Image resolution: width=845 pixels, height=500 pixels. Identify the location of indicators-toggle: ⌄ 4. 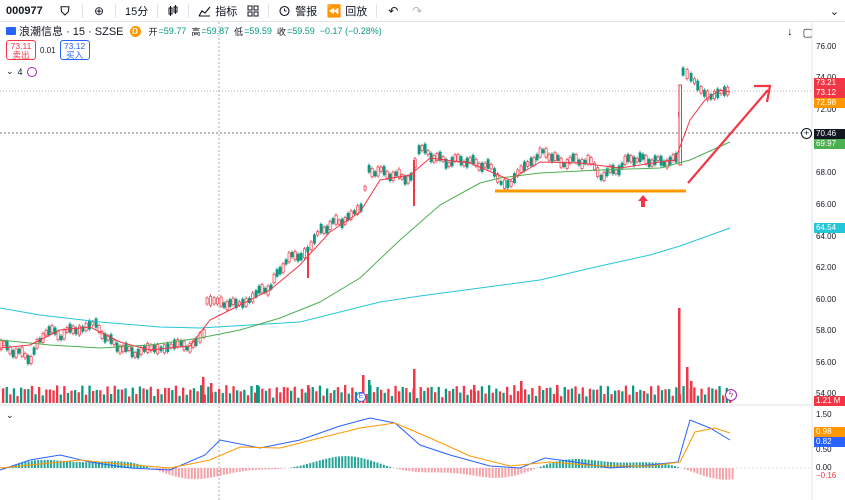
(21, 71).